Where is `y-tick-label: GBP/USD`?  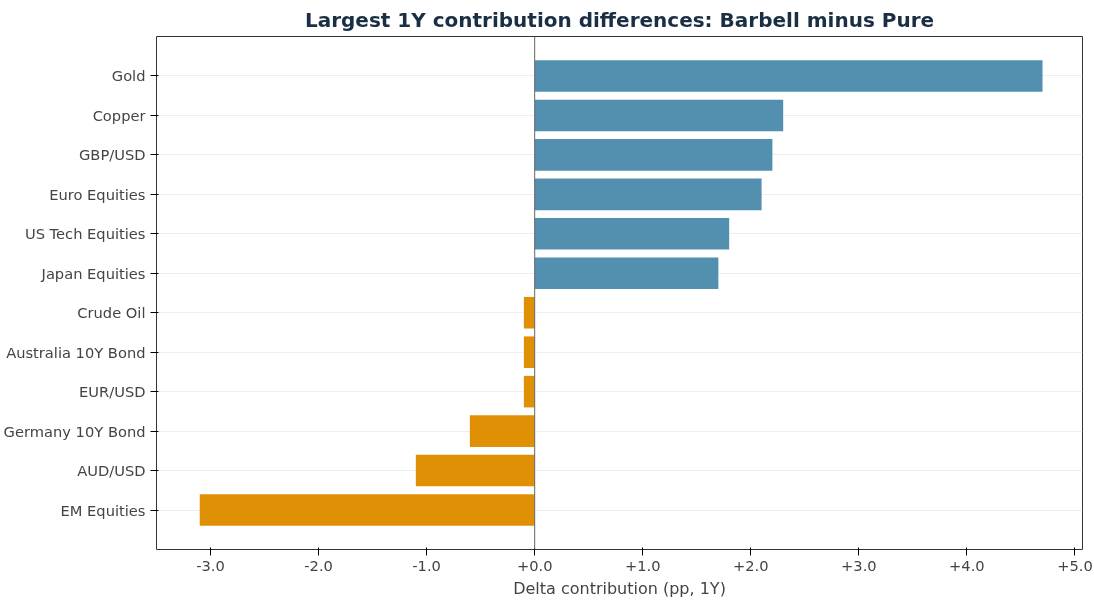 y-tick-label: GBP/USD is located at coordinates (112, 155).